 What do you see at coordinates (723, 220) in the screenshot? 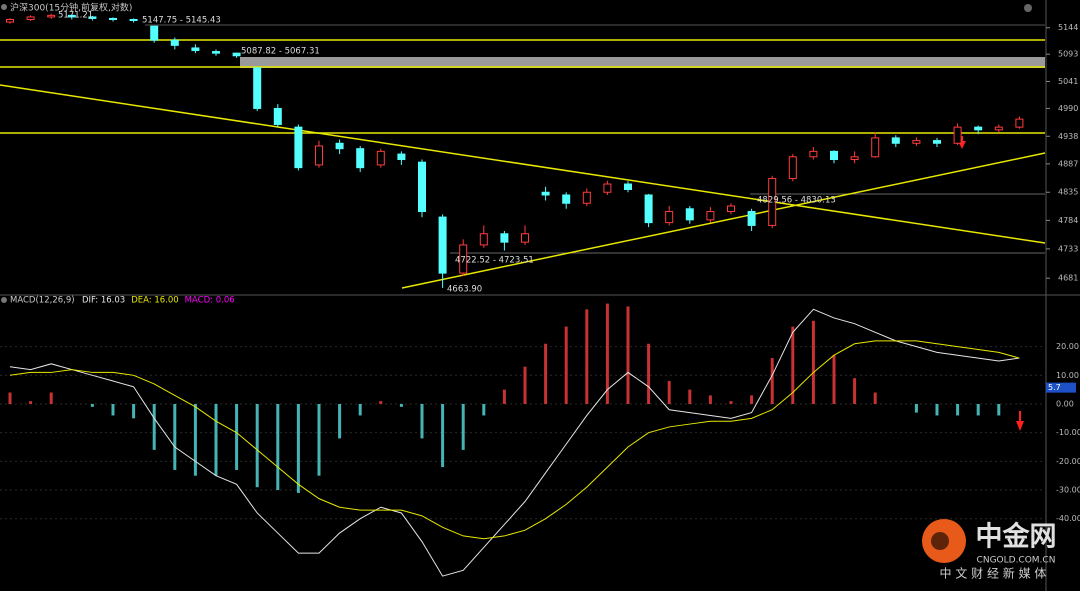
I see `trend-line` at bounding box center [723, 220].